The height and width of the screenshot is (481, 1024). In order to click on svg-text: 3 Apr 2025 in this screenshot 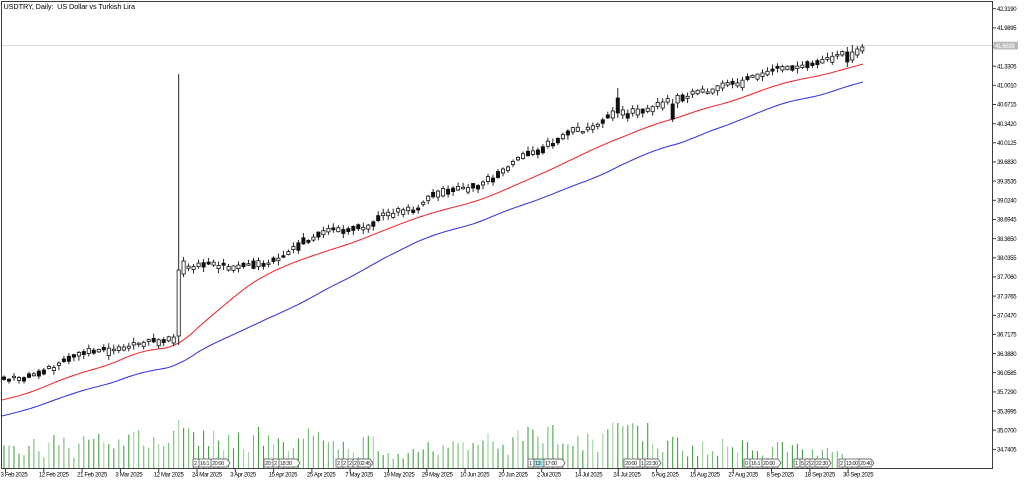, I will do `click(243, 476)`.